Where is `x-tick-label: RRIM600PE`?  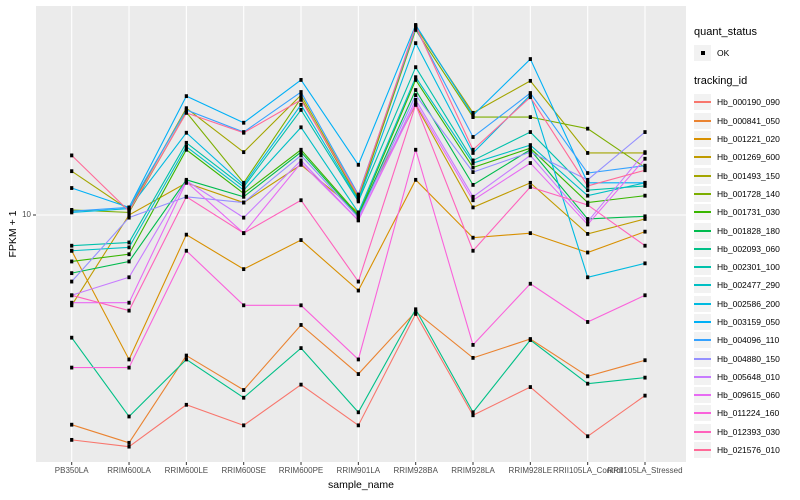 x-tick-label: RRIM600PE is located at coordinates (301, 470).